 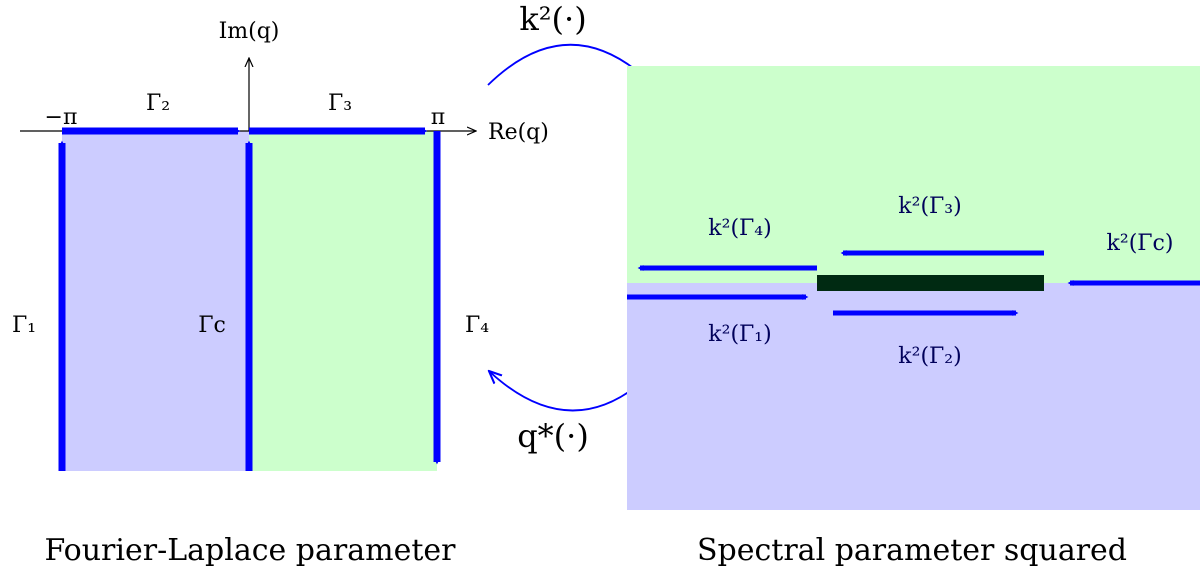 What do you see at coordinates (477, 325) in the screenshot?
I see `gamma4-label: Γ₄` at bounding box center [477, 325].